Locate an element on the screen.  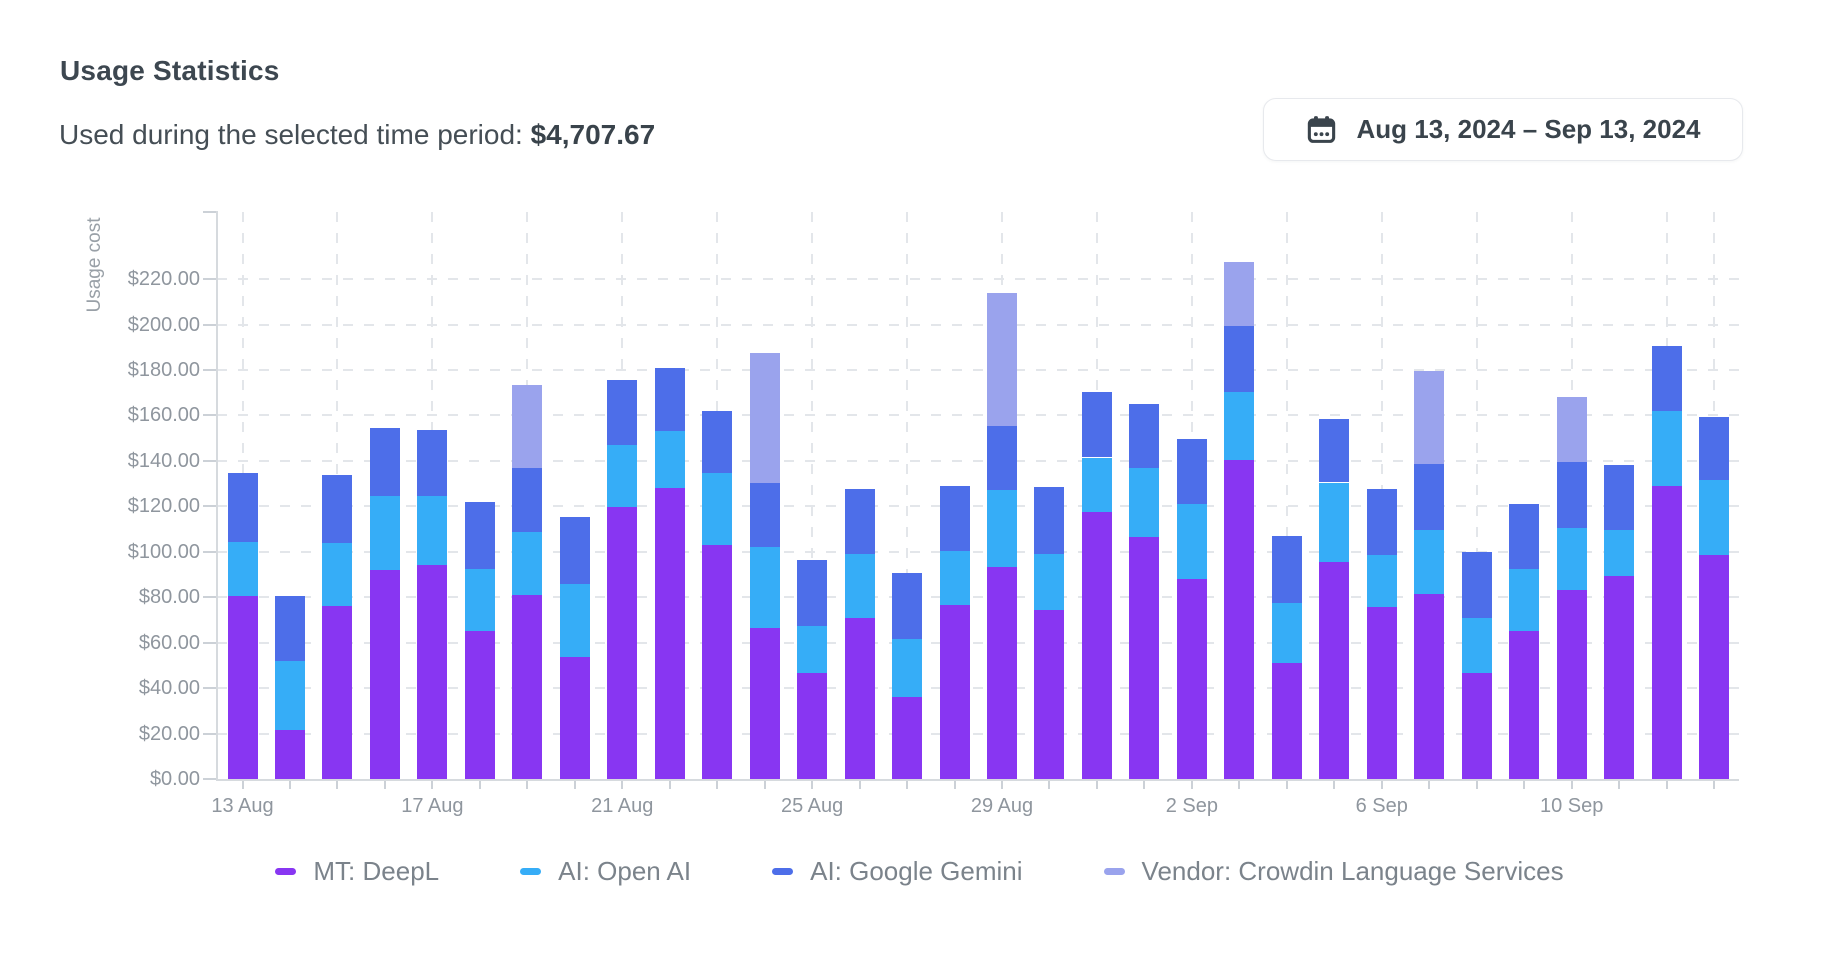
date-range-picker-button: Aug 13, 2024 – Sep 13, 2024 is located at coordinates (1503, 129).